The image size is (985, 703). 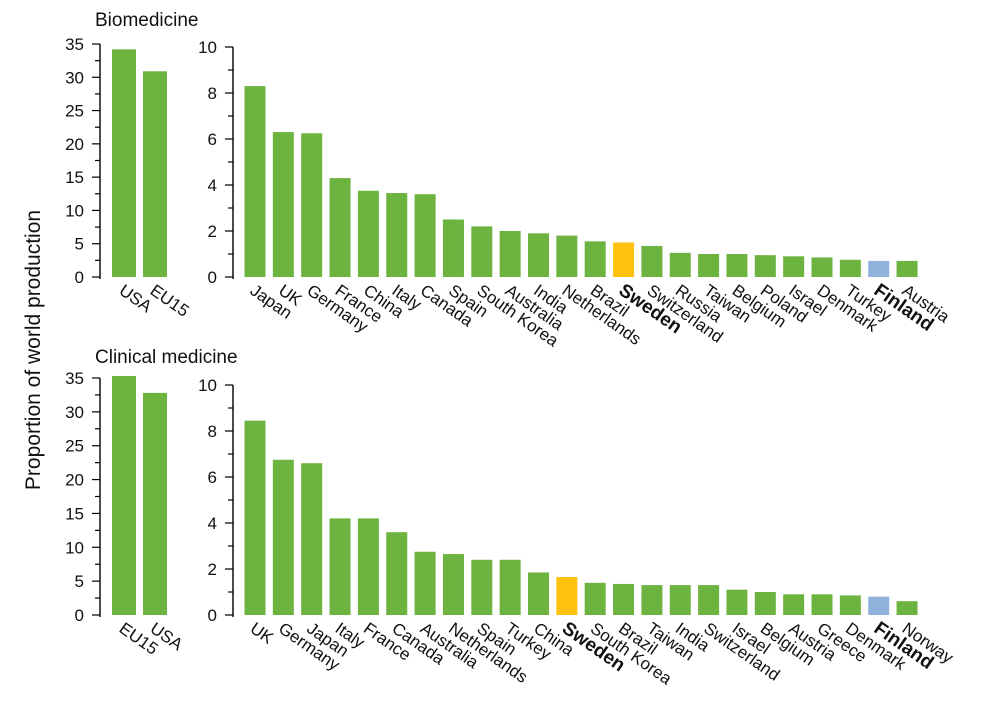 What do you see at coordinates (136, 299) in the screenshot?
I see `category-label-usa: USA` at bounding box center [136, 299].